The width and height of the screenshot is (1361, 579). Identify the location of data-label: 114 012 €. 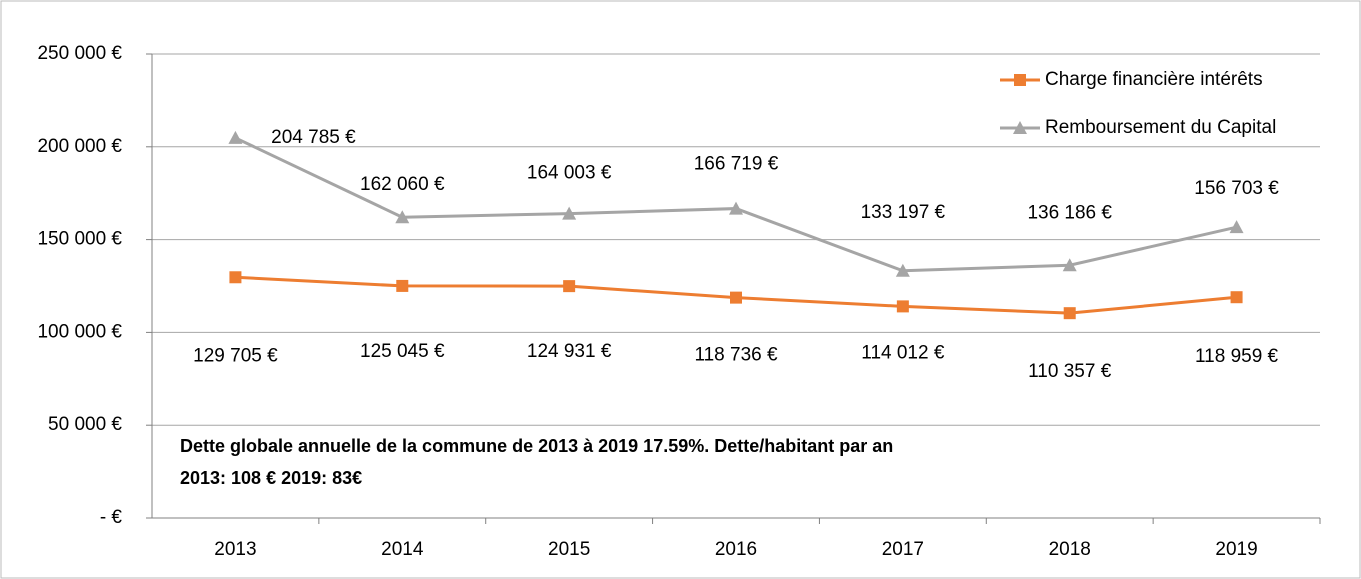
(903, 352).